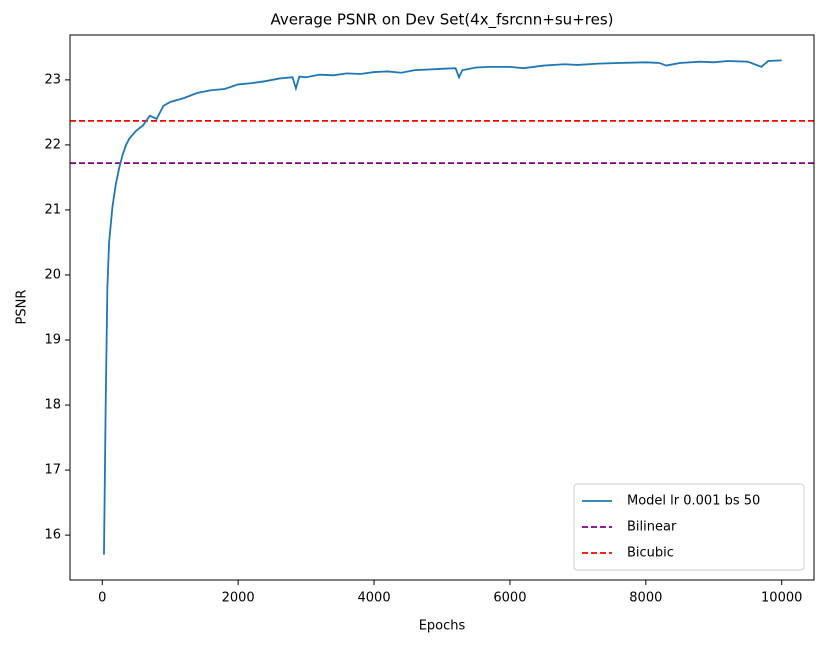 This screenshot has width=825, height=646. What do you see at coordinates (652, 527) in the screenshot?
I see `legend-label: Bilinear` at bounding box center [652, 527].